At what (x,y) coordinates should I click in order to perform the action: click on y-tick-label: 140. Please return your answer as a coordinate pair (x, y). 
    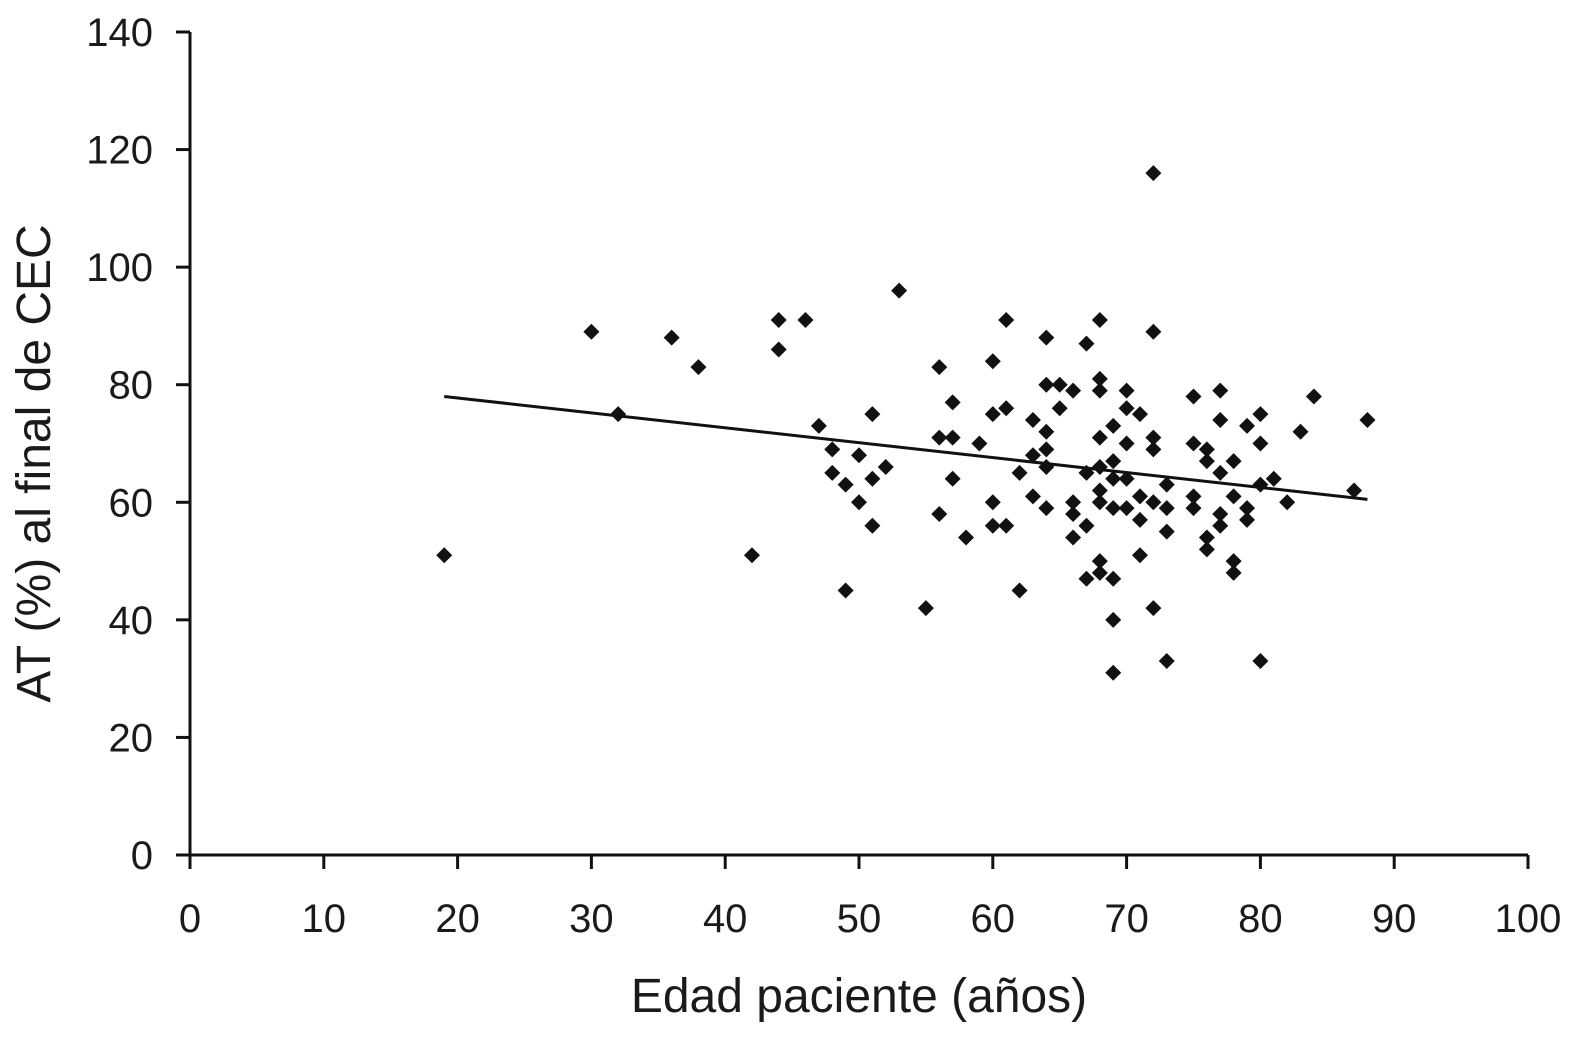
    Looking at the image, I should click on (119, 33).